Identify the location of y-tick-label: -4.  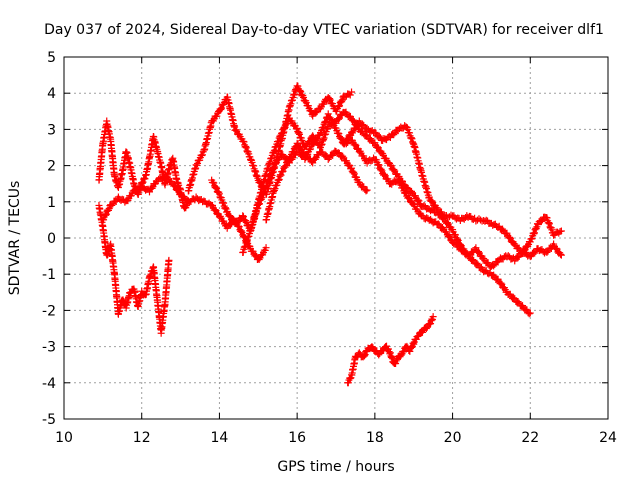
(49, 384).